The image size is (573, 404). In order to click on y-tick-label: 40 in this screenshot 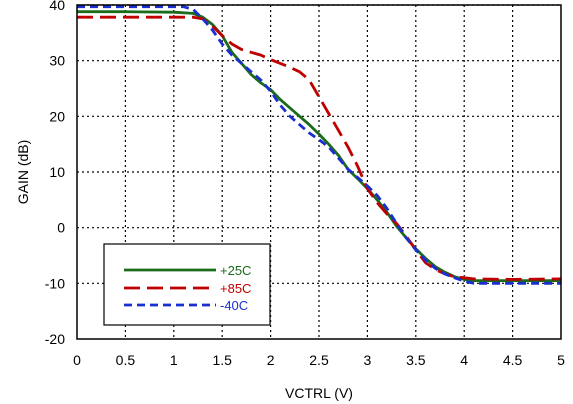, I will do `click(57, 6)`.